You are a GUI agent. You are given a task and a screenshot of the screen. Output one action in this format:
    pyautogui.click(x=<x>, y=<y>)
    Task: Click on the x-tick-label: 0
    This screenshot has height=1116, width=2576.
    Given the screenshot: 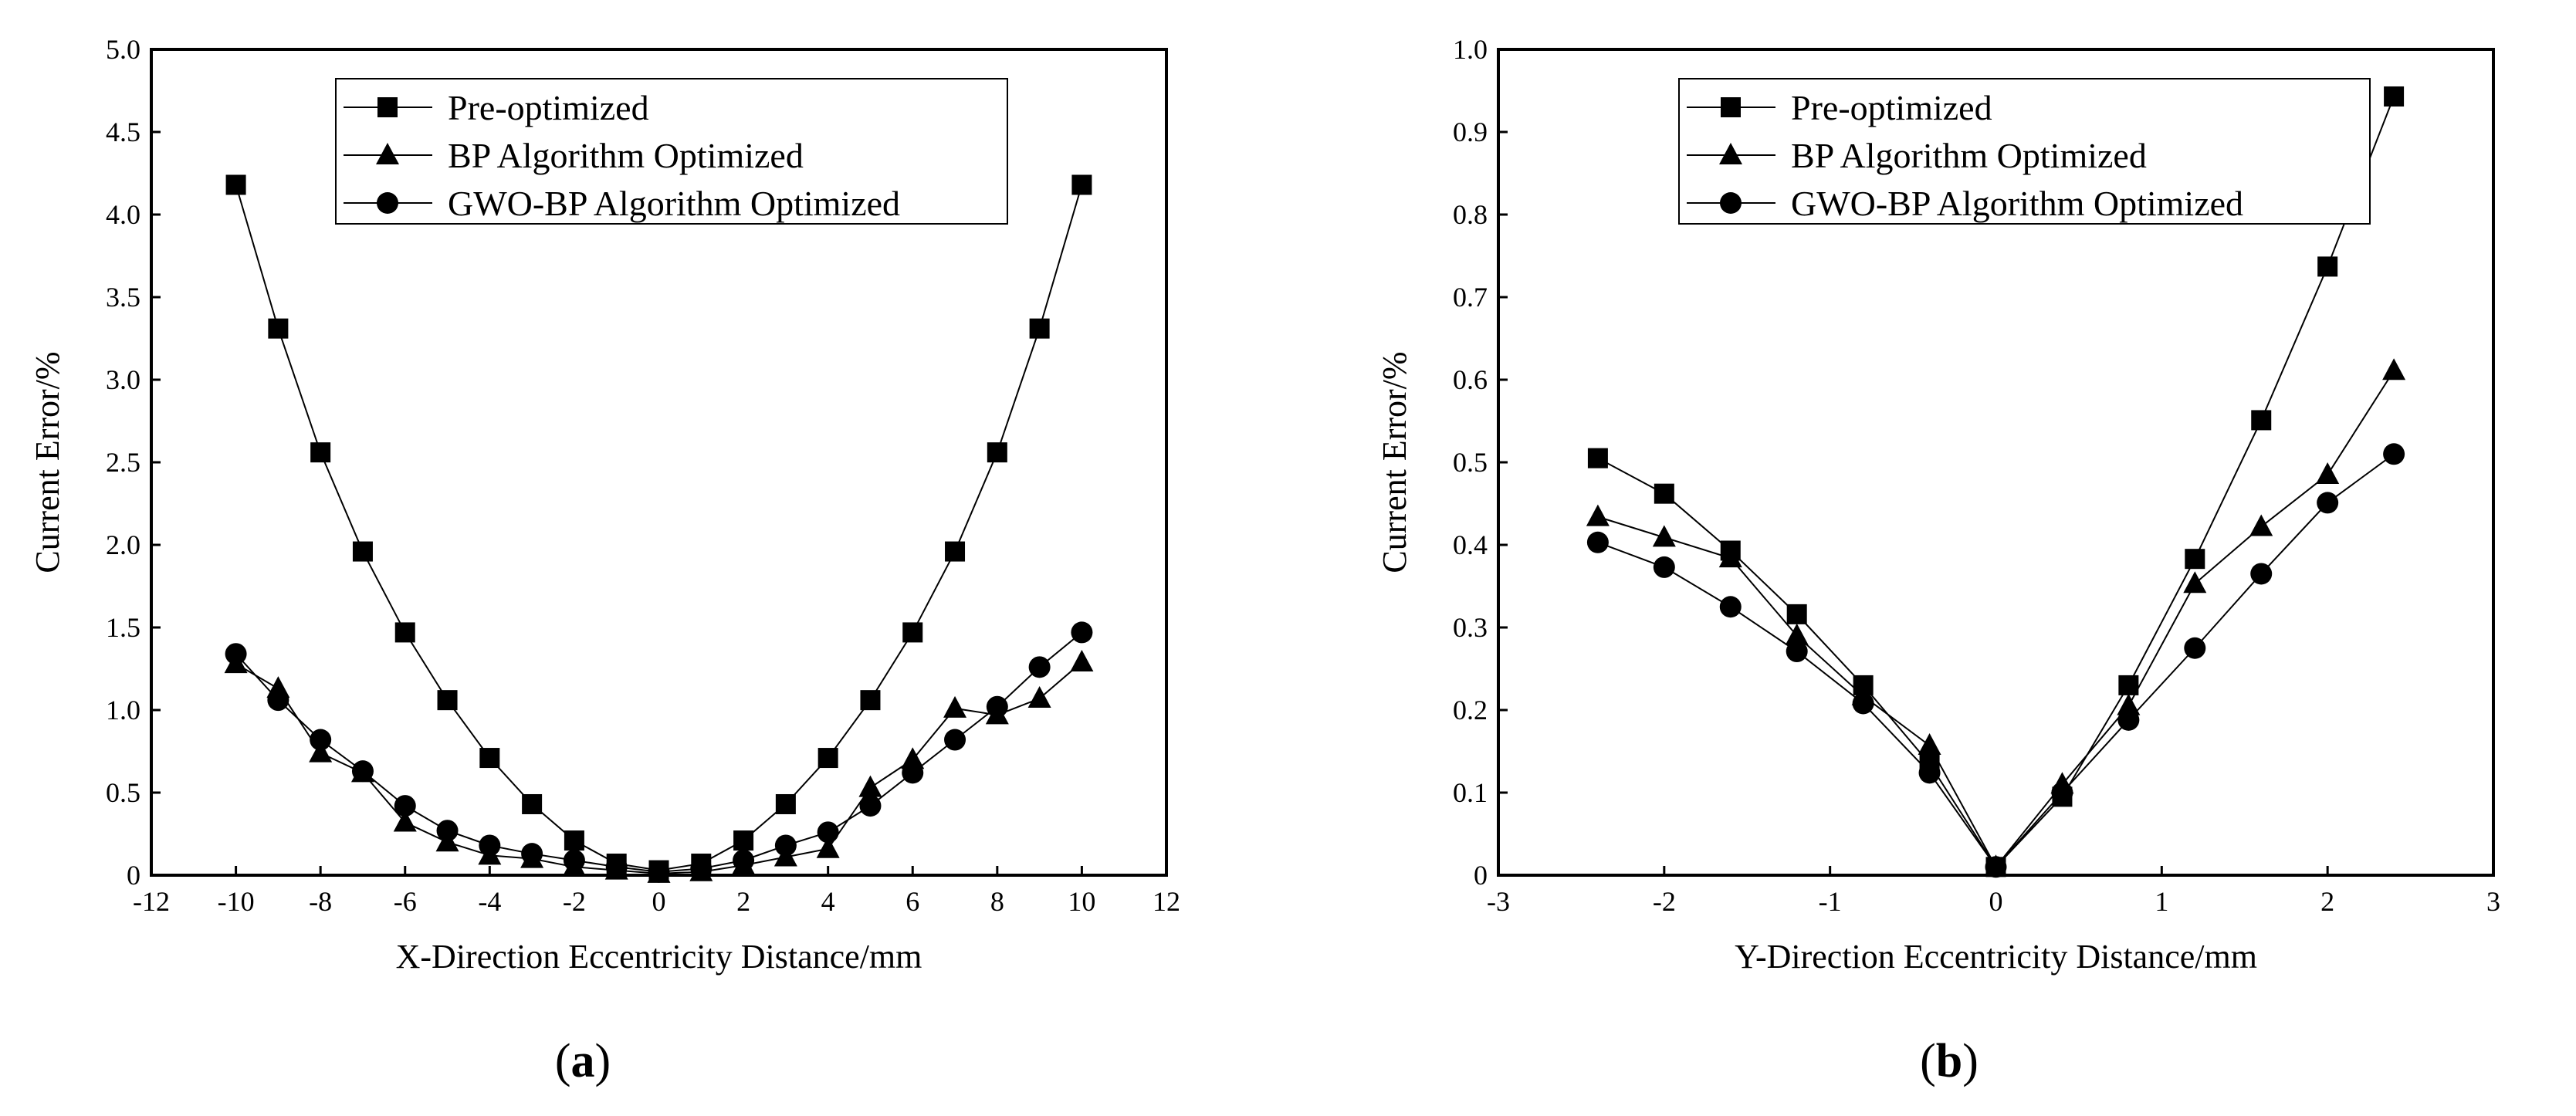 What is the action you would take?
    pyautogui.click(x=659, y=901)
    